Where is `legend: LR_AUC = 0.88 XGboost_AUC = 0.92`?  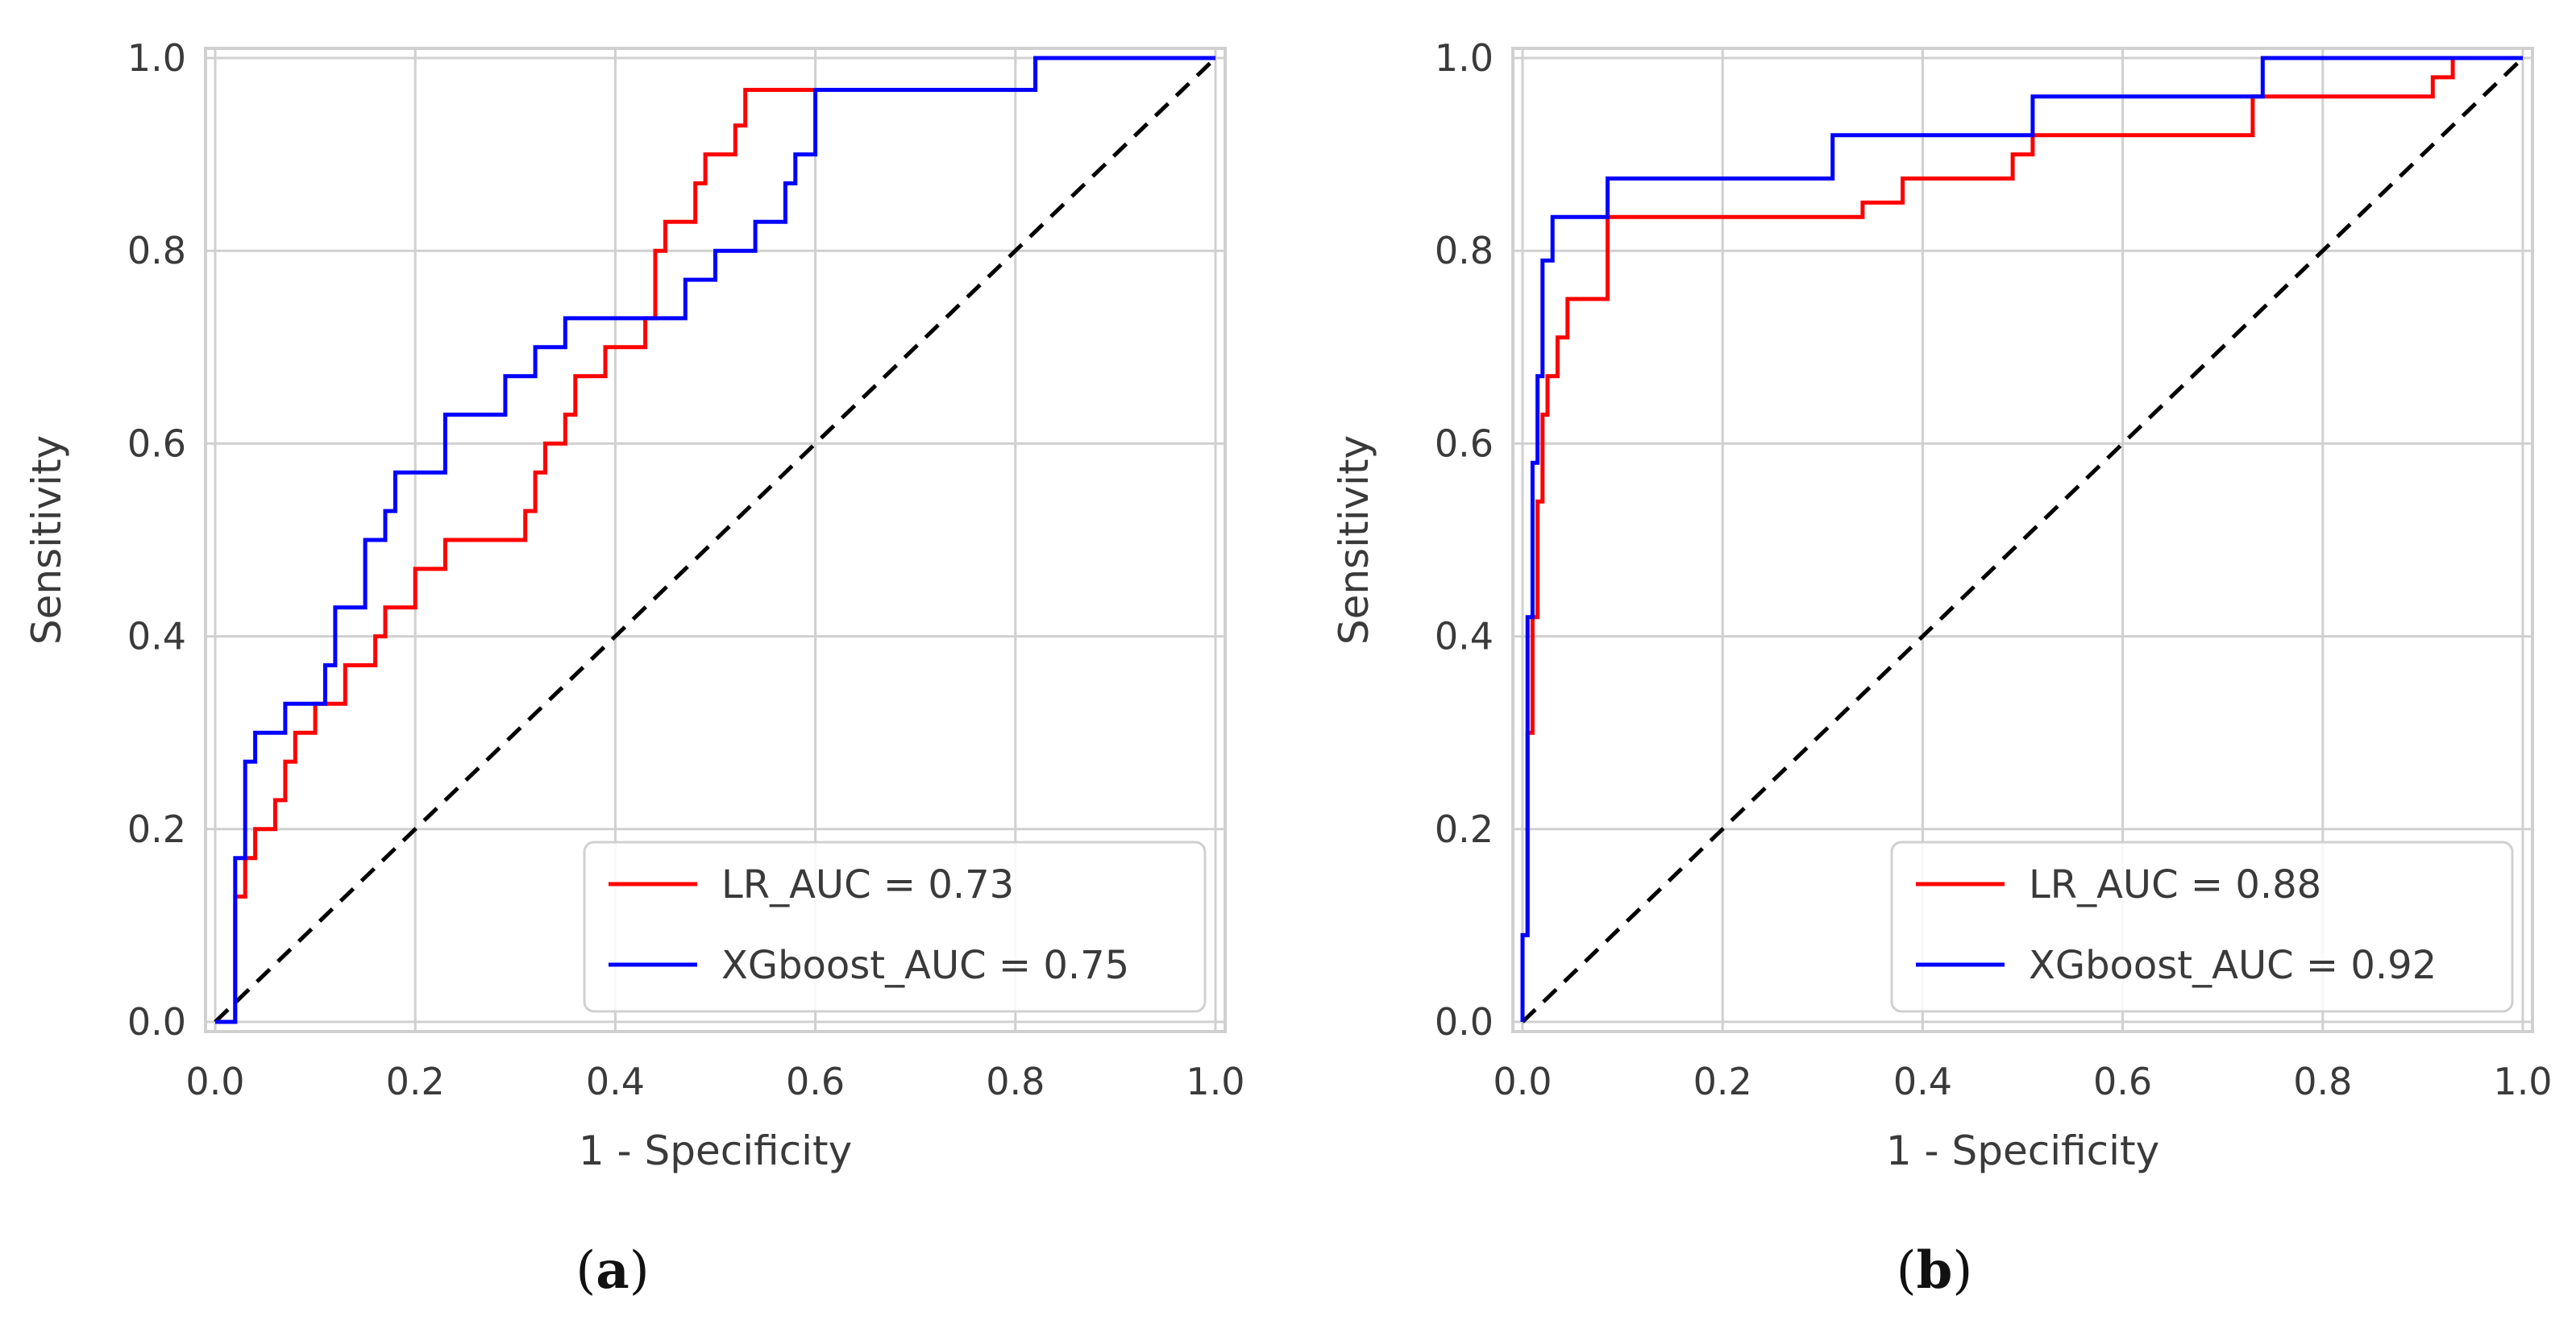 legend: LR_AUC = 0.88 XGboost_AUC = 0.92 is located at coordinates (2202, 927).